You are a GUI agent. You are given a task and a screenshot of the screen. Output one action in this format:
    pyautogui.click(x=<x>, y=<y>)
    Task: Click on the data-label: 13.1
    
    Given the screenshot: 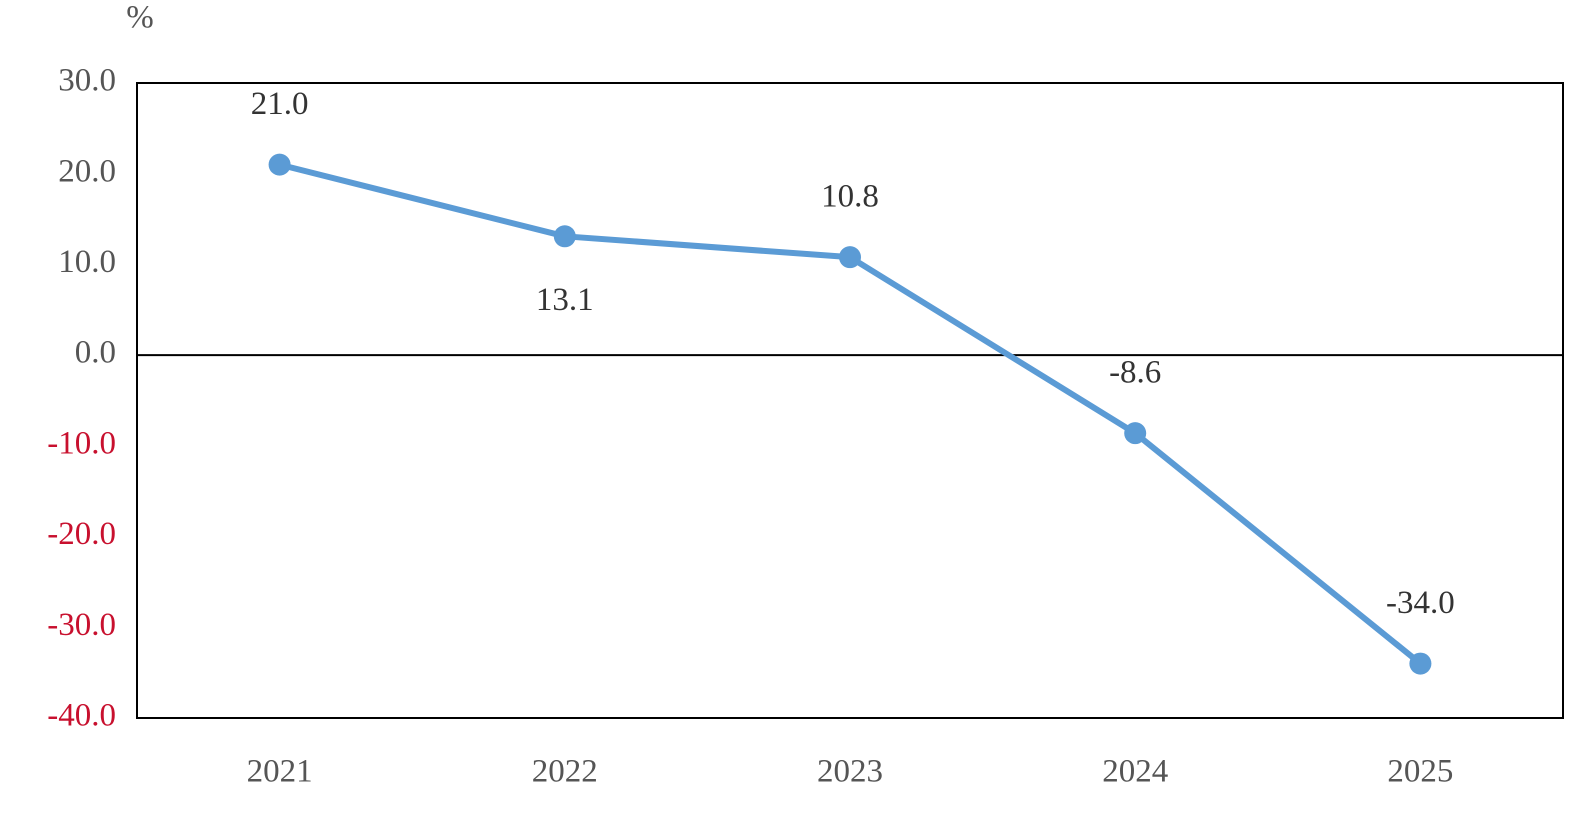 What is the action you would take?
    pyautogui.click(x=565, y=300)
    